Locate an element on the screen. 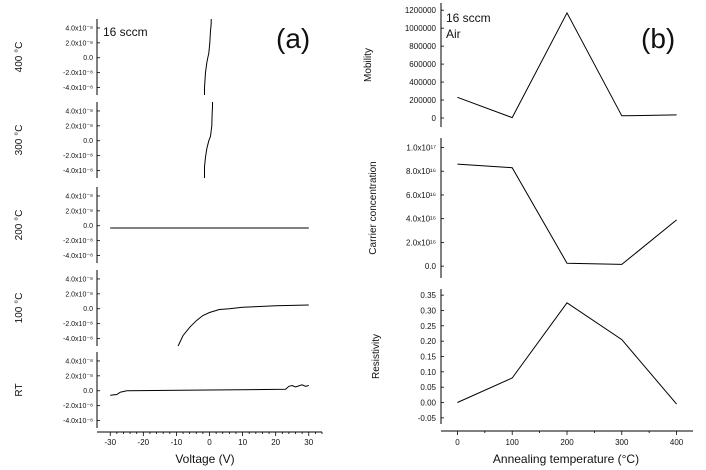 This screenshot has width=706, height=470. panel-a-y-axis-label: 200 °C is located at coordinates (19, 225).